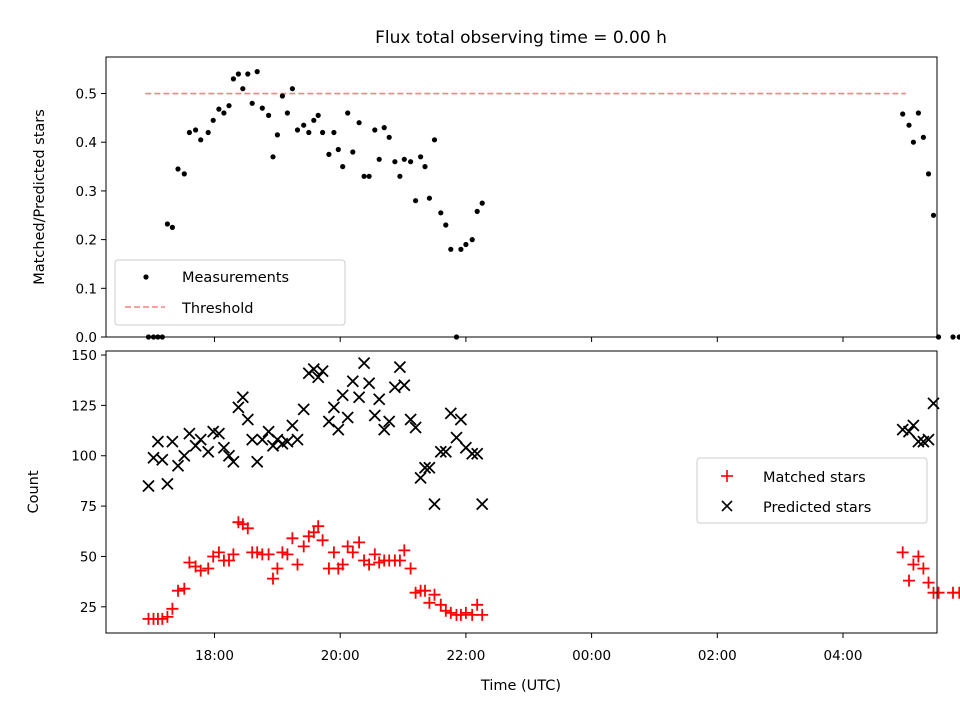  I want to click on top-y-tick-label-1: 0.1, so click(86, 289).